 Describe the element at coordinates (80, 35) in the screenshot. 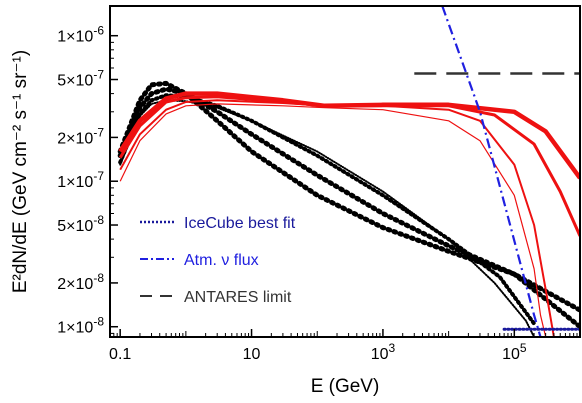

I see `y-tick-label: 1×10⁻⁶` at that location.